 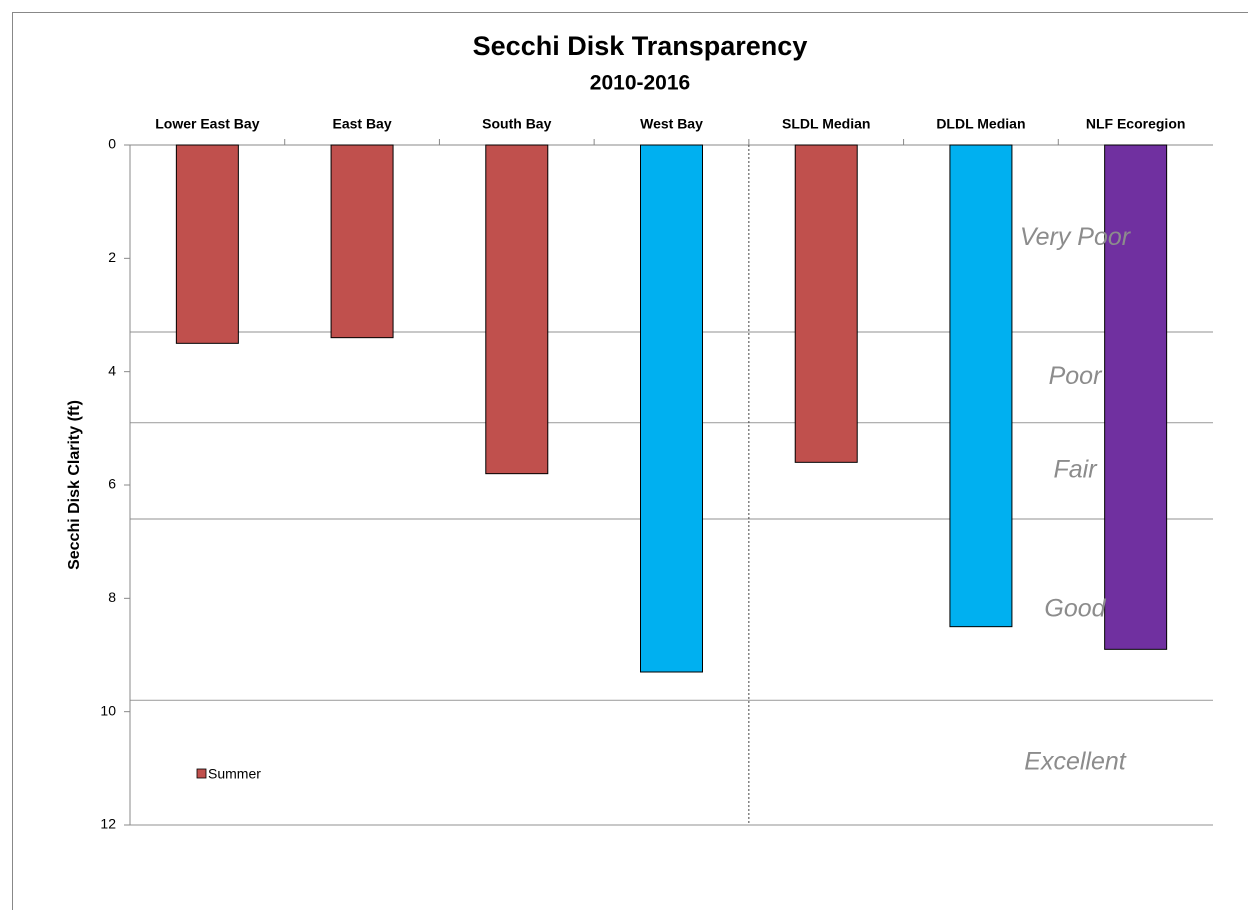 I want to click on chart-subtitle: 2010-2016, so click(x=640, y=83).